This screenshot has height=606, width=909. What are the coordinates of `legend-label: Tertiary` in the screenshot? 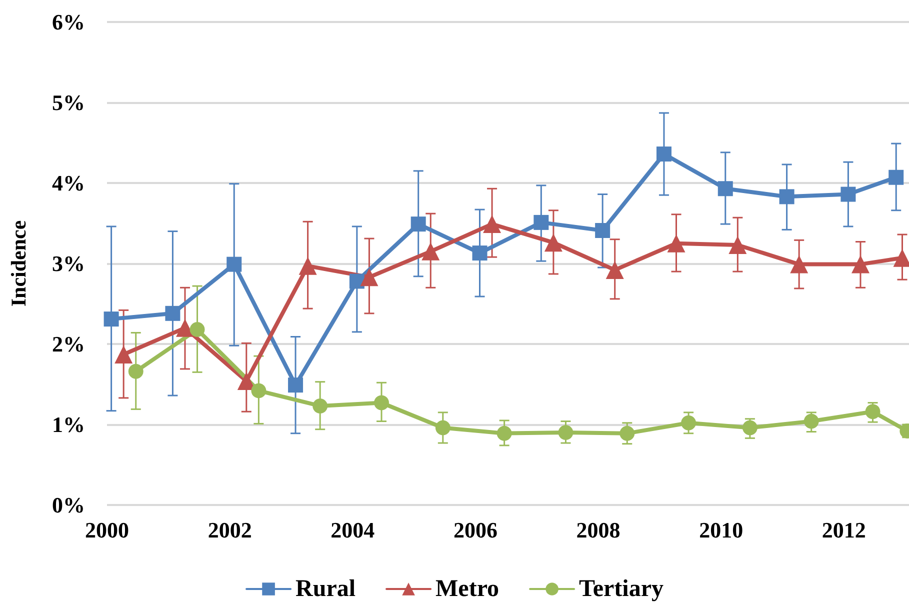 It's located at (621, 589).